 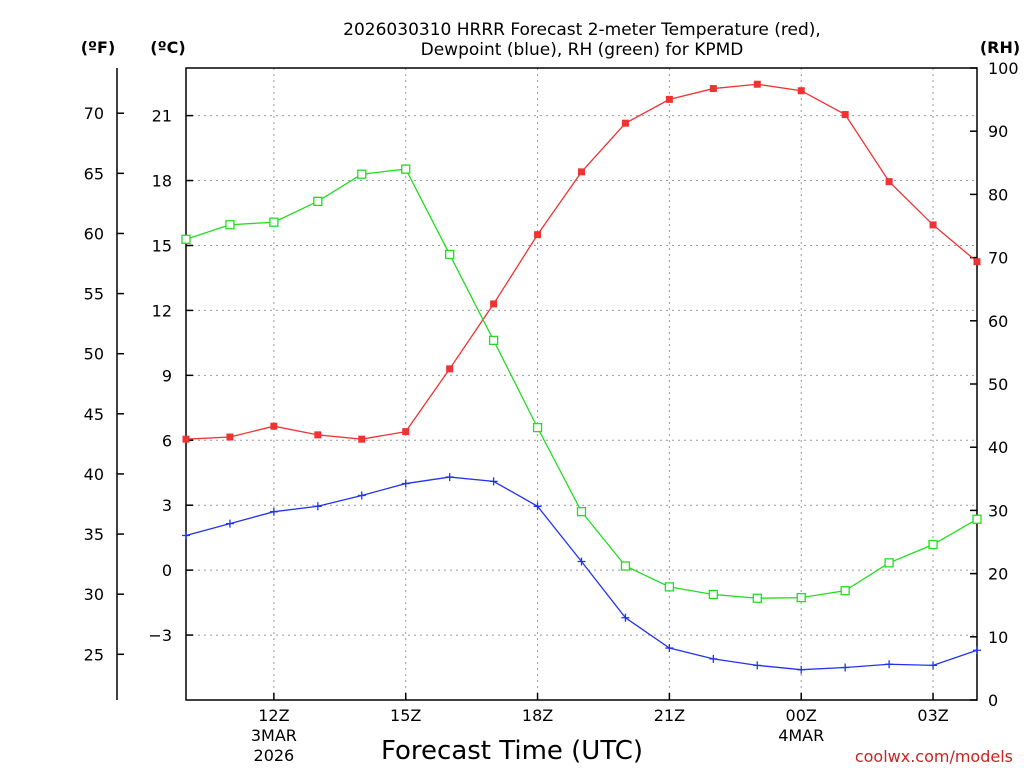 What do you see at coordinates (162, 181) in the screenshot?
I see `celsius-tick-label: 18` at bounding box center [162, 181].